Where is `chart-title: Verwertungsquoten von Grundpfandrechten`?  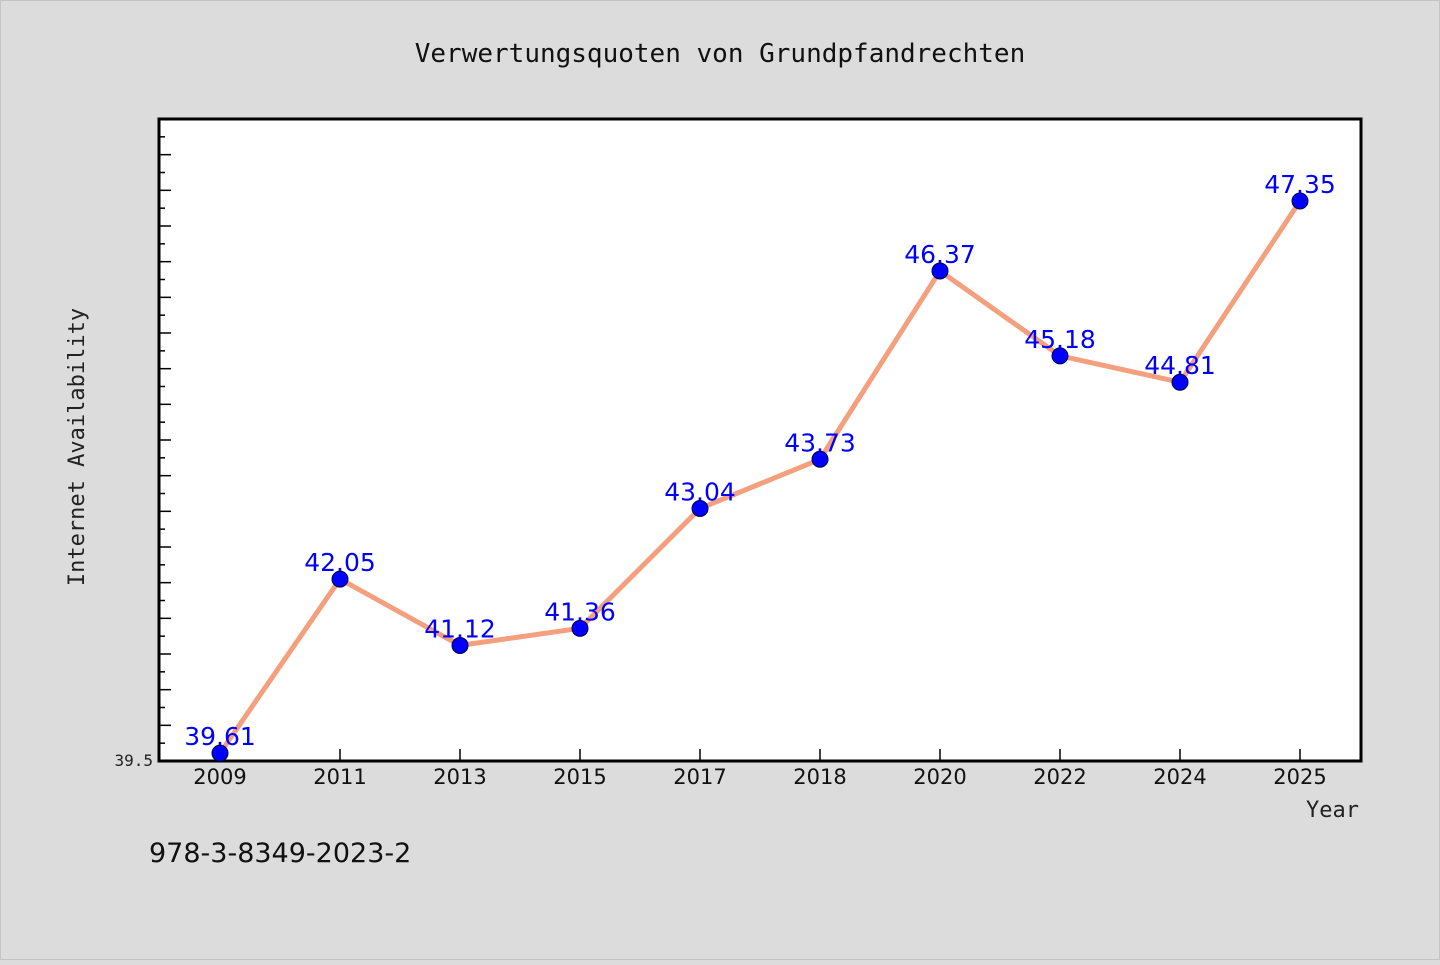
chart-title: Verwertungsquoten von Grundpfandrechten is located at coordinates (720, 54).